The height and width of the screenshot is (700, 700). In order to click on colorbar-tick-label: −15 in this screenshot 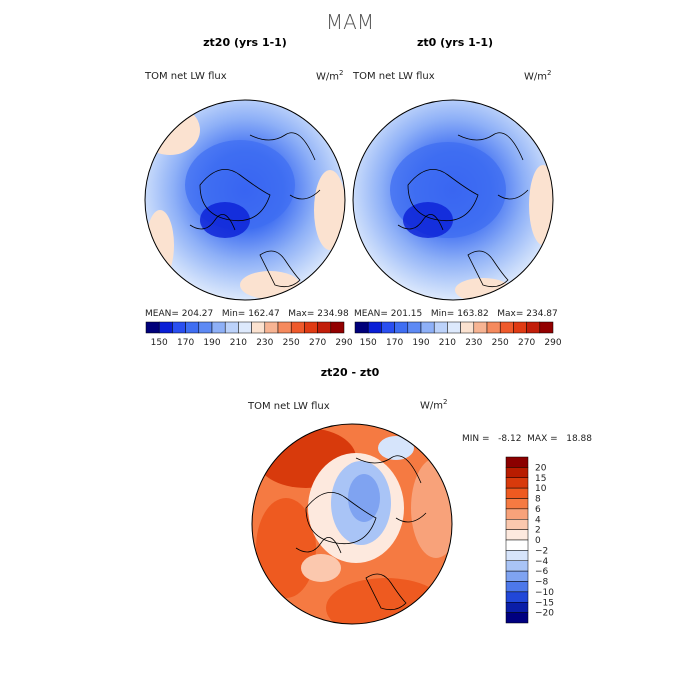, I will do `click(544, 603)`.